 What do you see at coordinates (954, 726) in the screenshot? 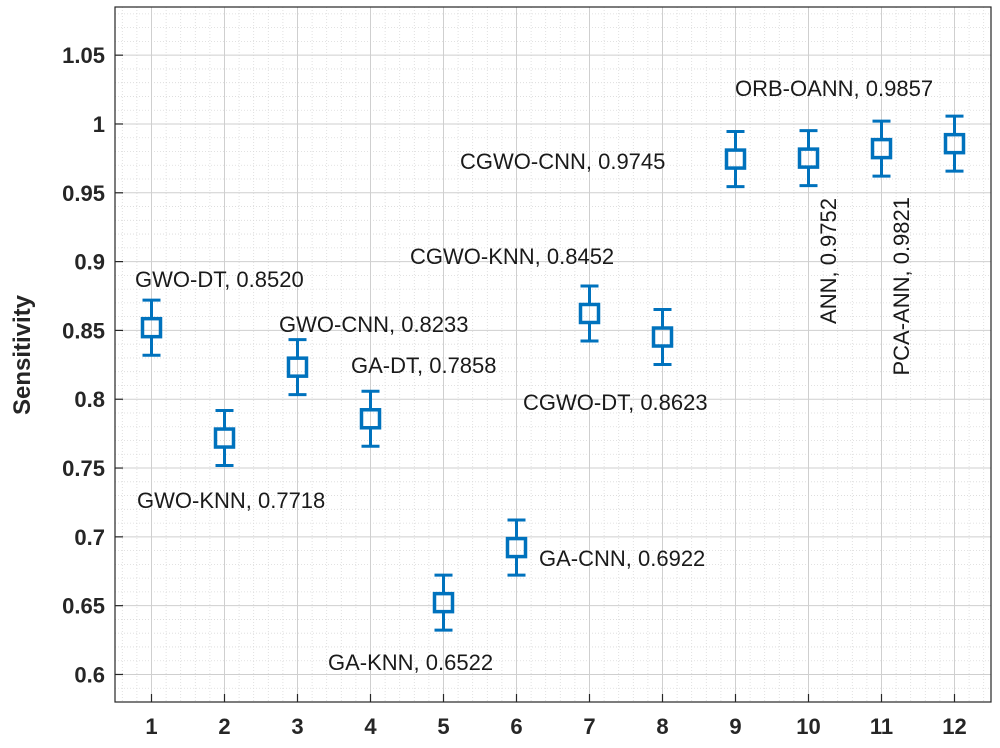
I see `x-tick-label: 12` at bounding box center [954, 726].